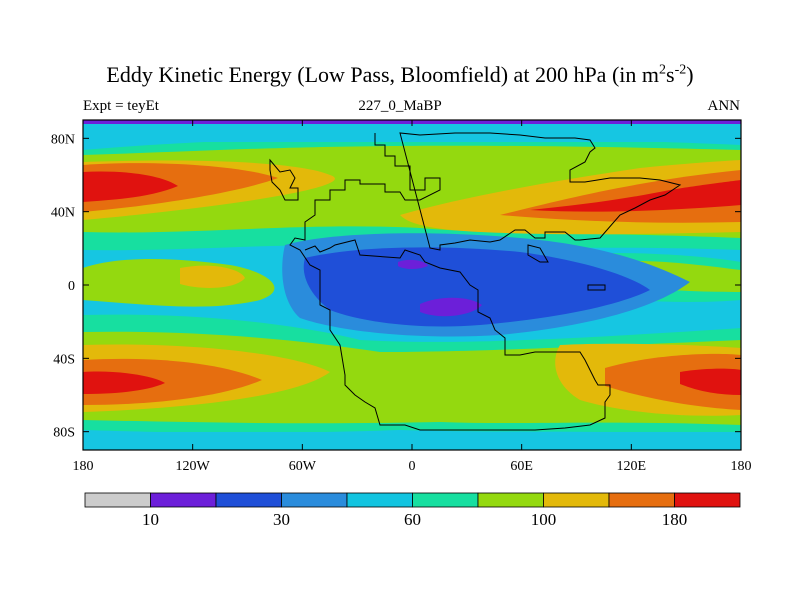 This screenshot has width=800, height=600. What do you see at coordinates (64, 433) in the screenshot?
I see `y-tick-label: 80S` at bounding box center [64, 433].